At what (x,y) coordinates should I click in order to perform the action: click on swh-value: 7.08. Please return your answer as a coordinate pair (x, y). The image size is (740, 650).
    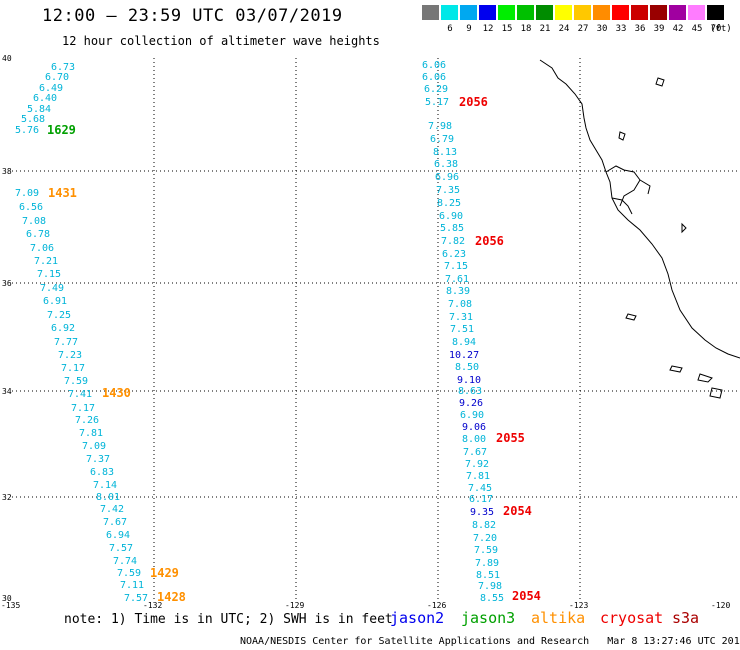
    Looking at the image, I should click on (460, 304).